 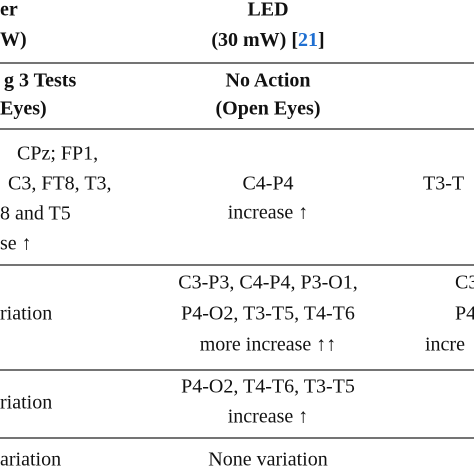 What do you see at coordinates (35, 214) in the screenshot?
I see `cell-text: 8 and T5` at bounding box center [35, 214].